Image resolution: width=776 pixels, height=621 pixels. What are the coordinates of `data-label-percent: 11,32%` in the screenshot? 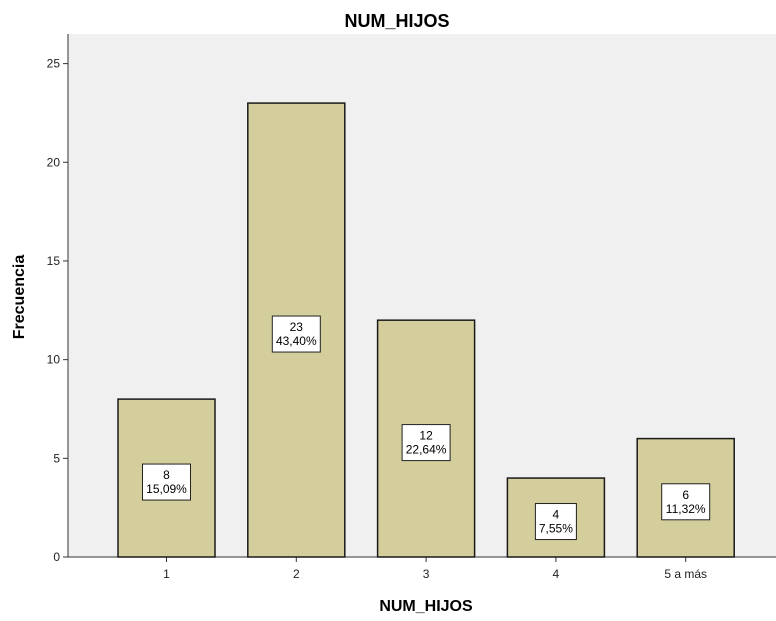 It's located at (686, 509).